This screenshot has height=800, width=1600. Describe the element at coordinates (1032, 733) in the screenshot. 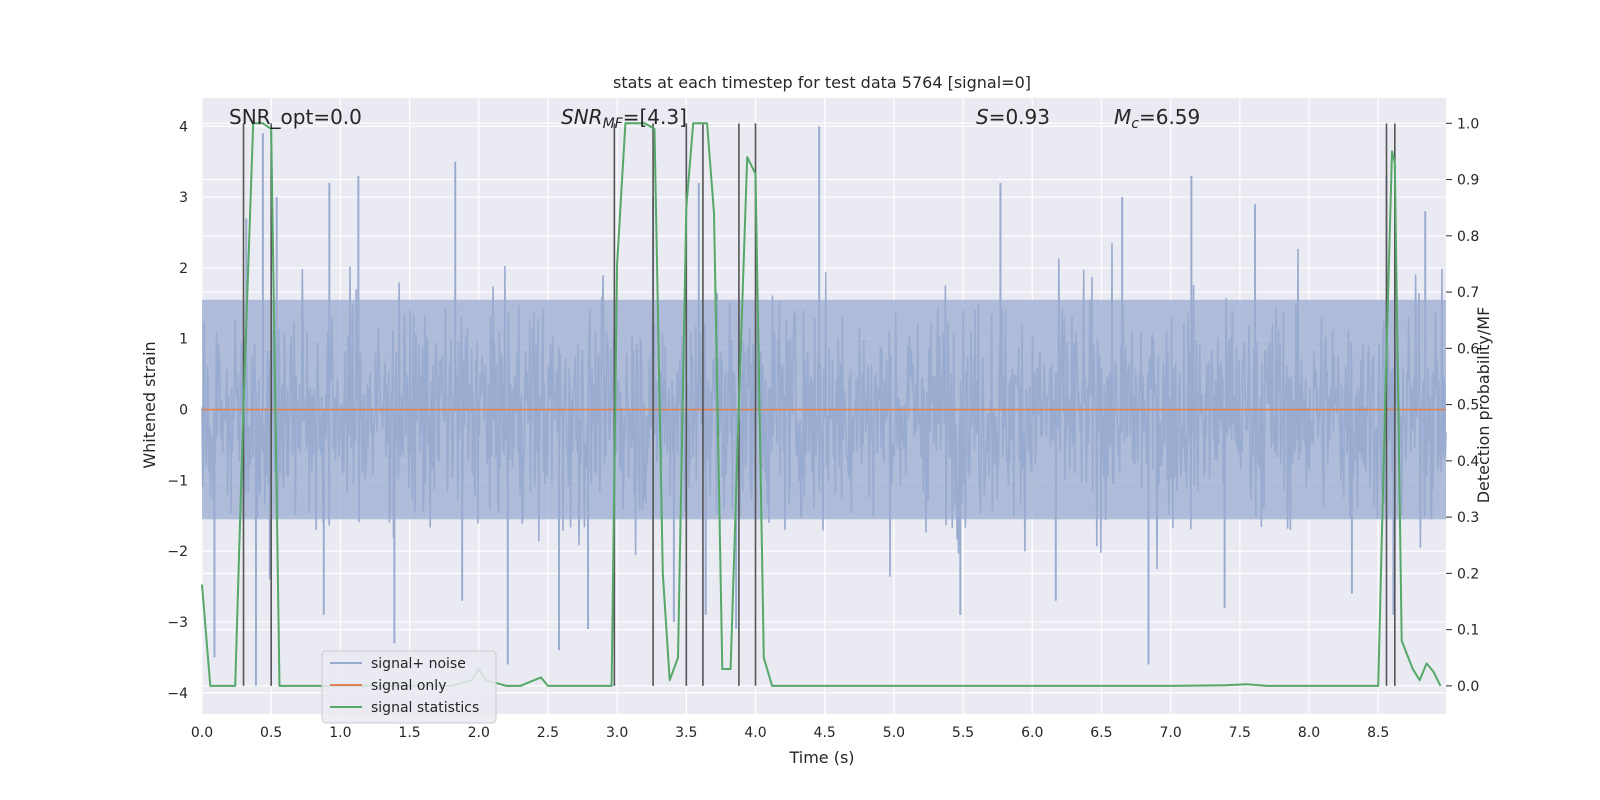

I see `x-tick-label: 6.0` at that location.